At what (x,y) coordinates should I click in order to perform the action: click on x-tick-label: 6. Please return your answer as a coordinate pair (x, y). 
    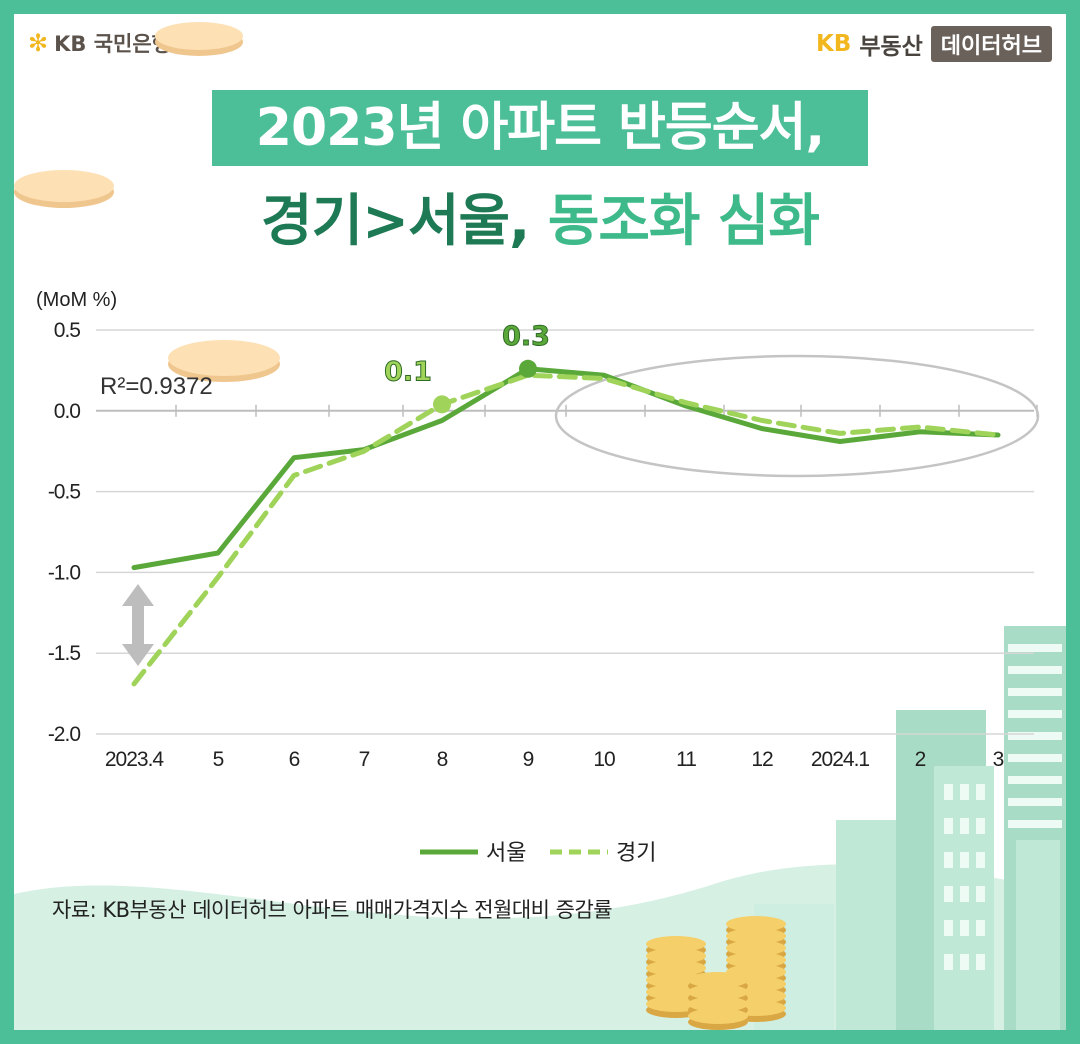
    Looking at the image, I should click on (294, 759).